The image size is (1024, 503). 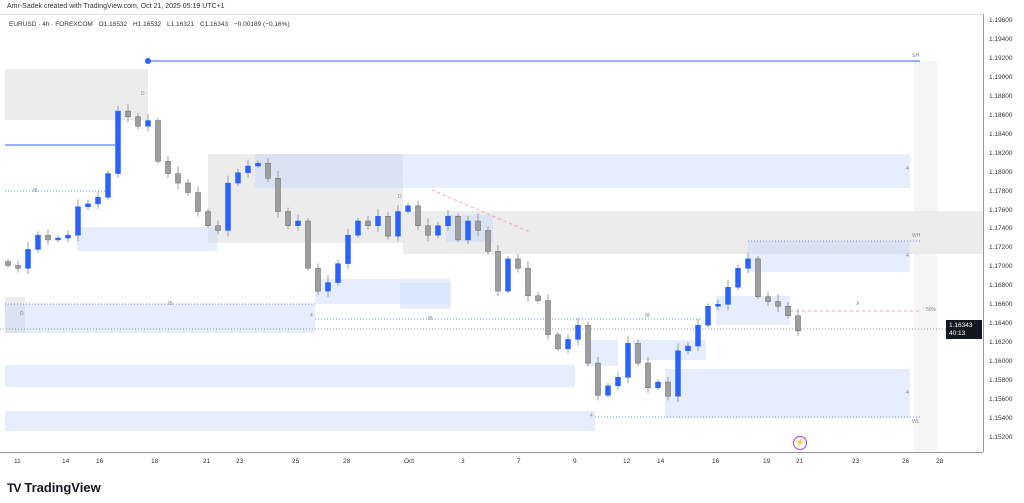 I want to click on price-tick: 1.17800, so click(x=1001, y=191).